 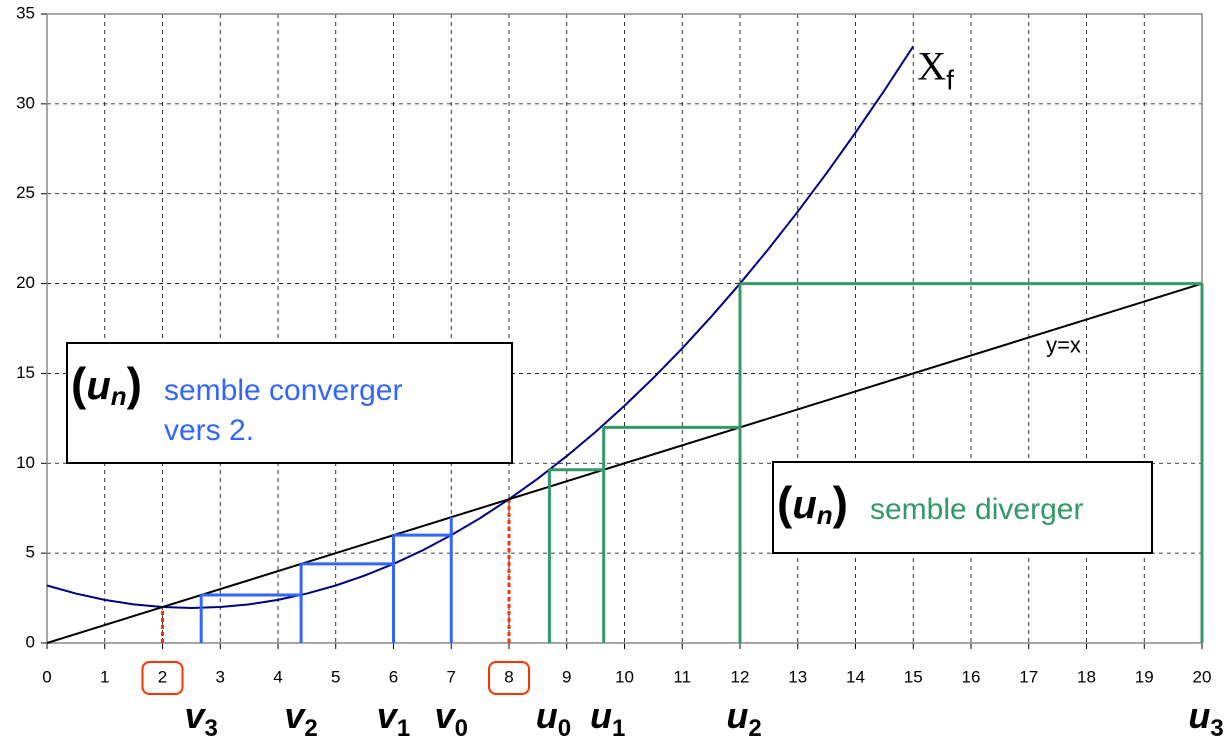 I want to click on x-tick-label: 12, so click(x=740, y=676).